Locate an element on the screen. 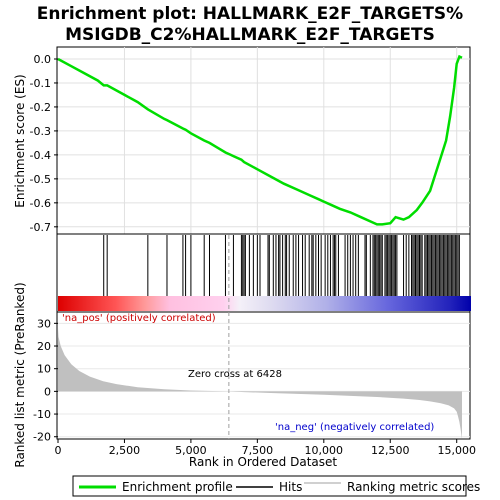 The image size is (500, 500). es-y-tick-label: 0.0 is located at coordinates (43, 59).